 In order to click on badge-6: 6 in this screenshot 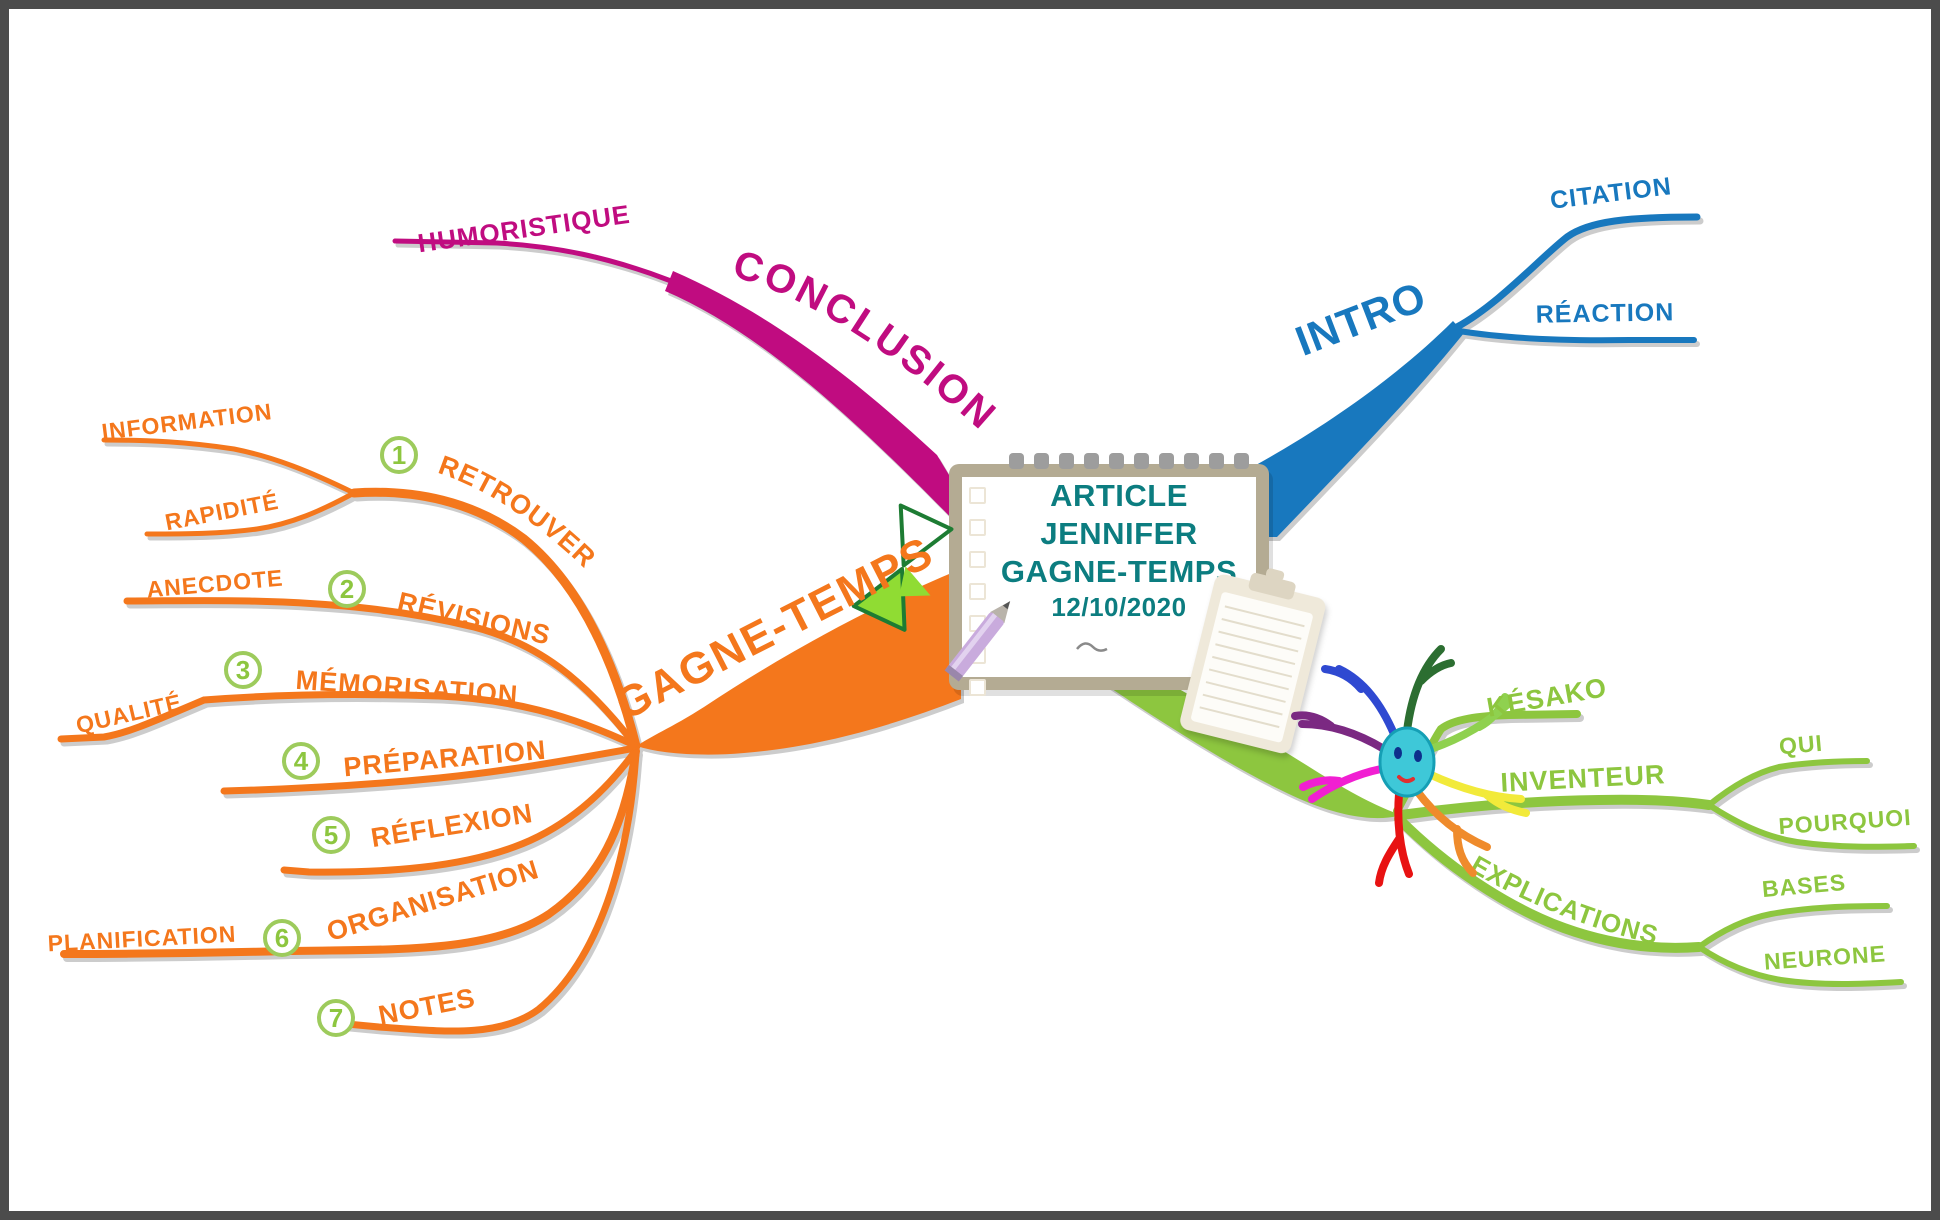, I will do `click(282, 938)`.